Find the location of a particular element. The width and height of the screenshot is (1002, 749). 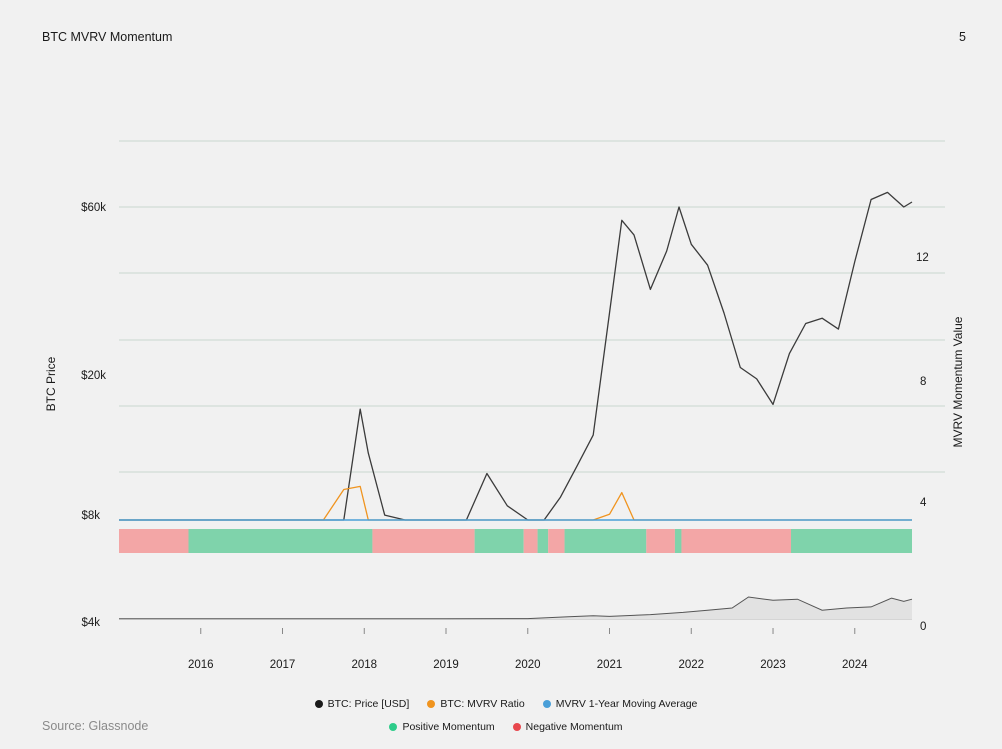

legend-item-positive: Positive Momentum is located at coordinates (442, 727).